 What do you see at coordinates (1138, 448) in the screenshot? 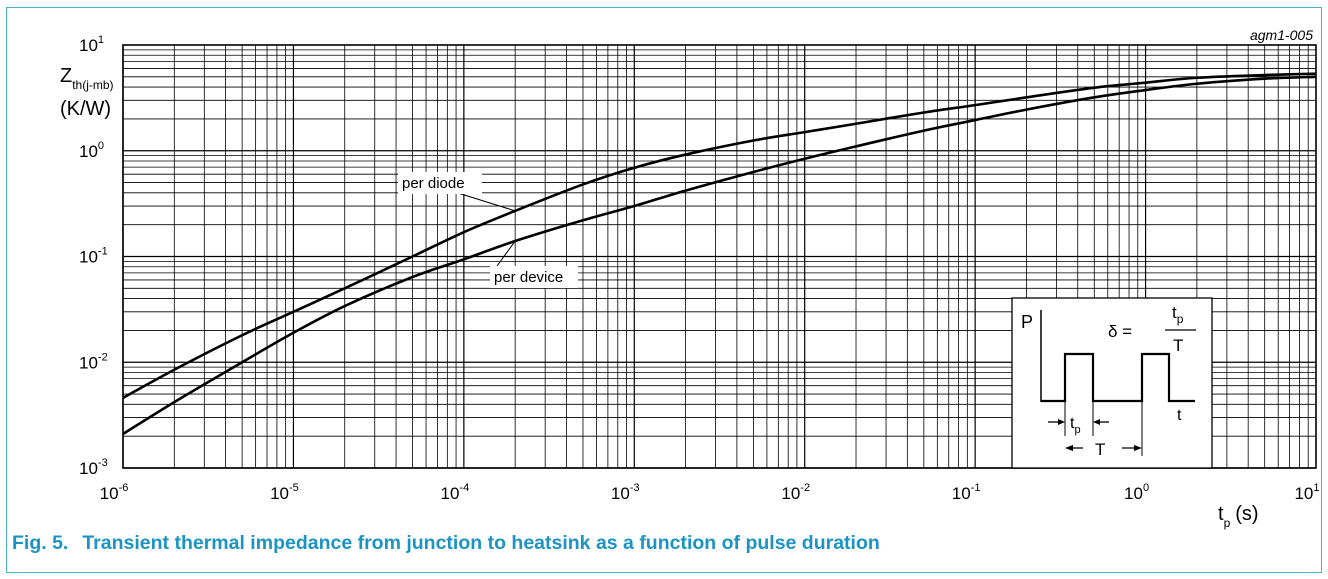
I see `inset-period-arrowhead-right` at bounding box center [1138, 448].